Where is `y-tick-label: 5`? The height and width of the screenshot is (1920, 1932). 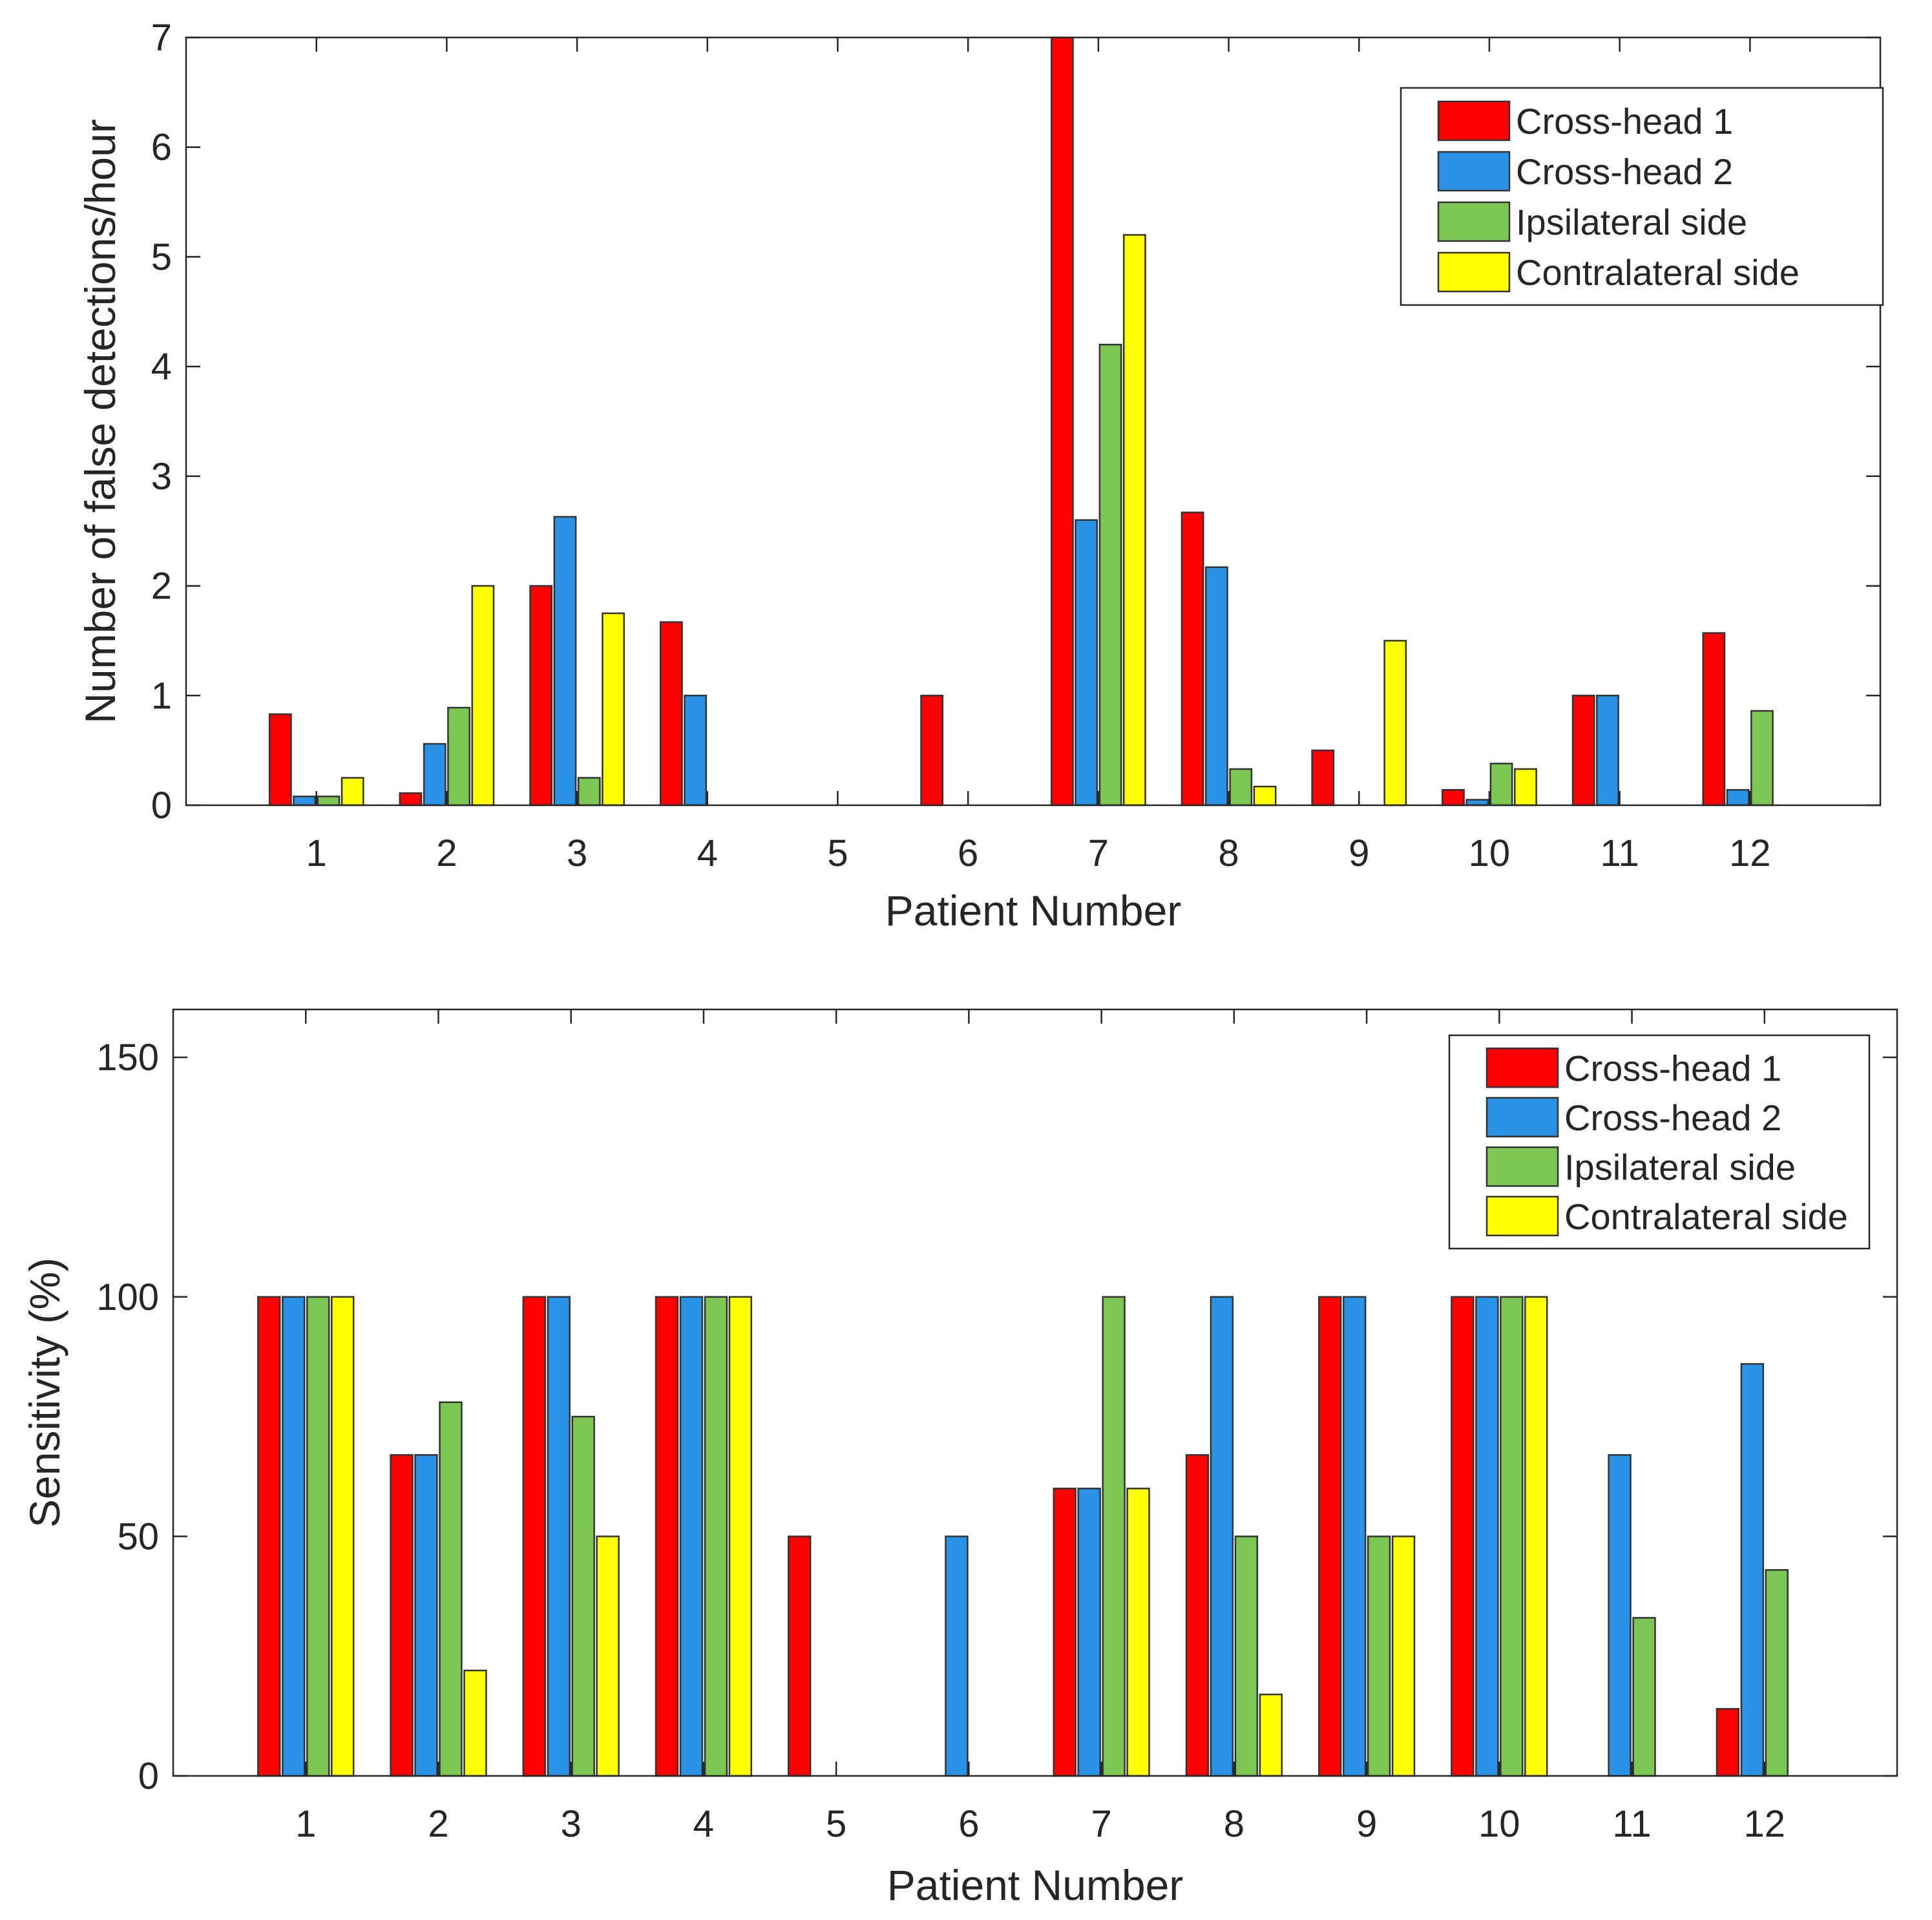
y-tick-label: 5 is located at coordinates (162, 257).